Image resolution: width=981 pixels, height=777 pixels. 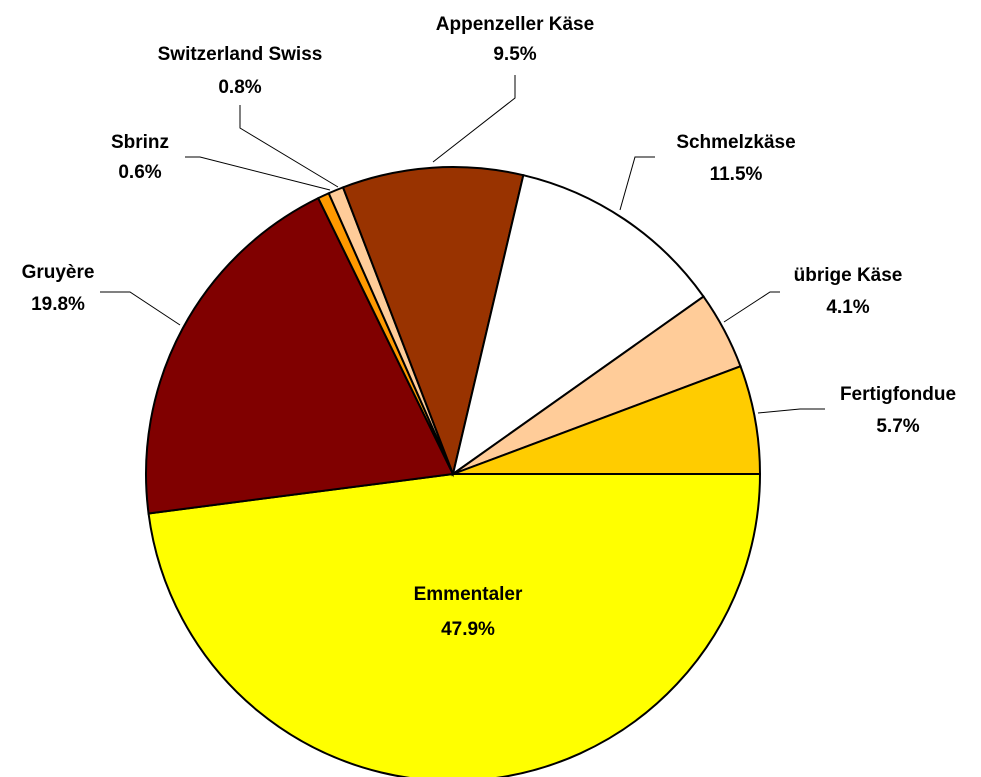 What do you see at coordinates (735, 142) in the screenshot?
I see `slice-label: Schmelzkäse` at bounding box center [735, 142].